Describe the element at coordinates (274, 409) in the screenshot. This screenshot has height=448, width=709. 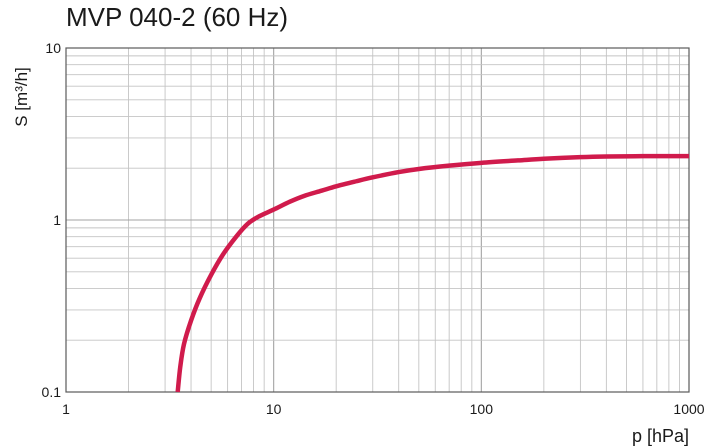
I see `x-tick-label: 10` at that location.